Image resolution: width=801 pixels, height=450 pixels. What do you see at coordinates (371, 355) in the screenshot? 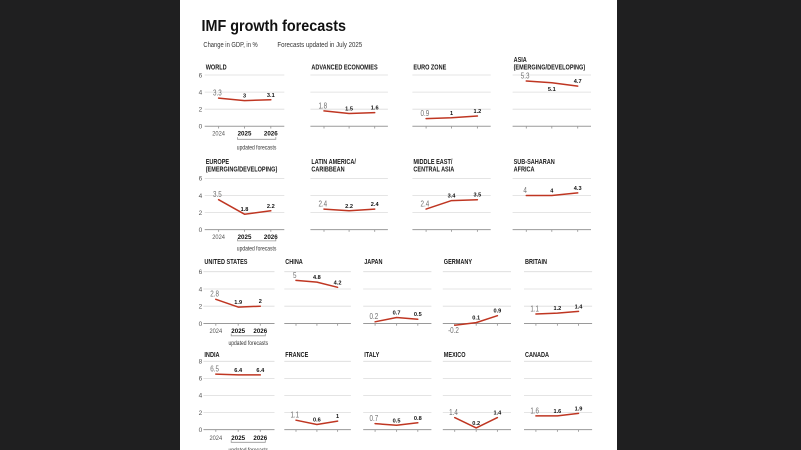
I see `svg-text: ITALY` at bounding box center [371, 355].